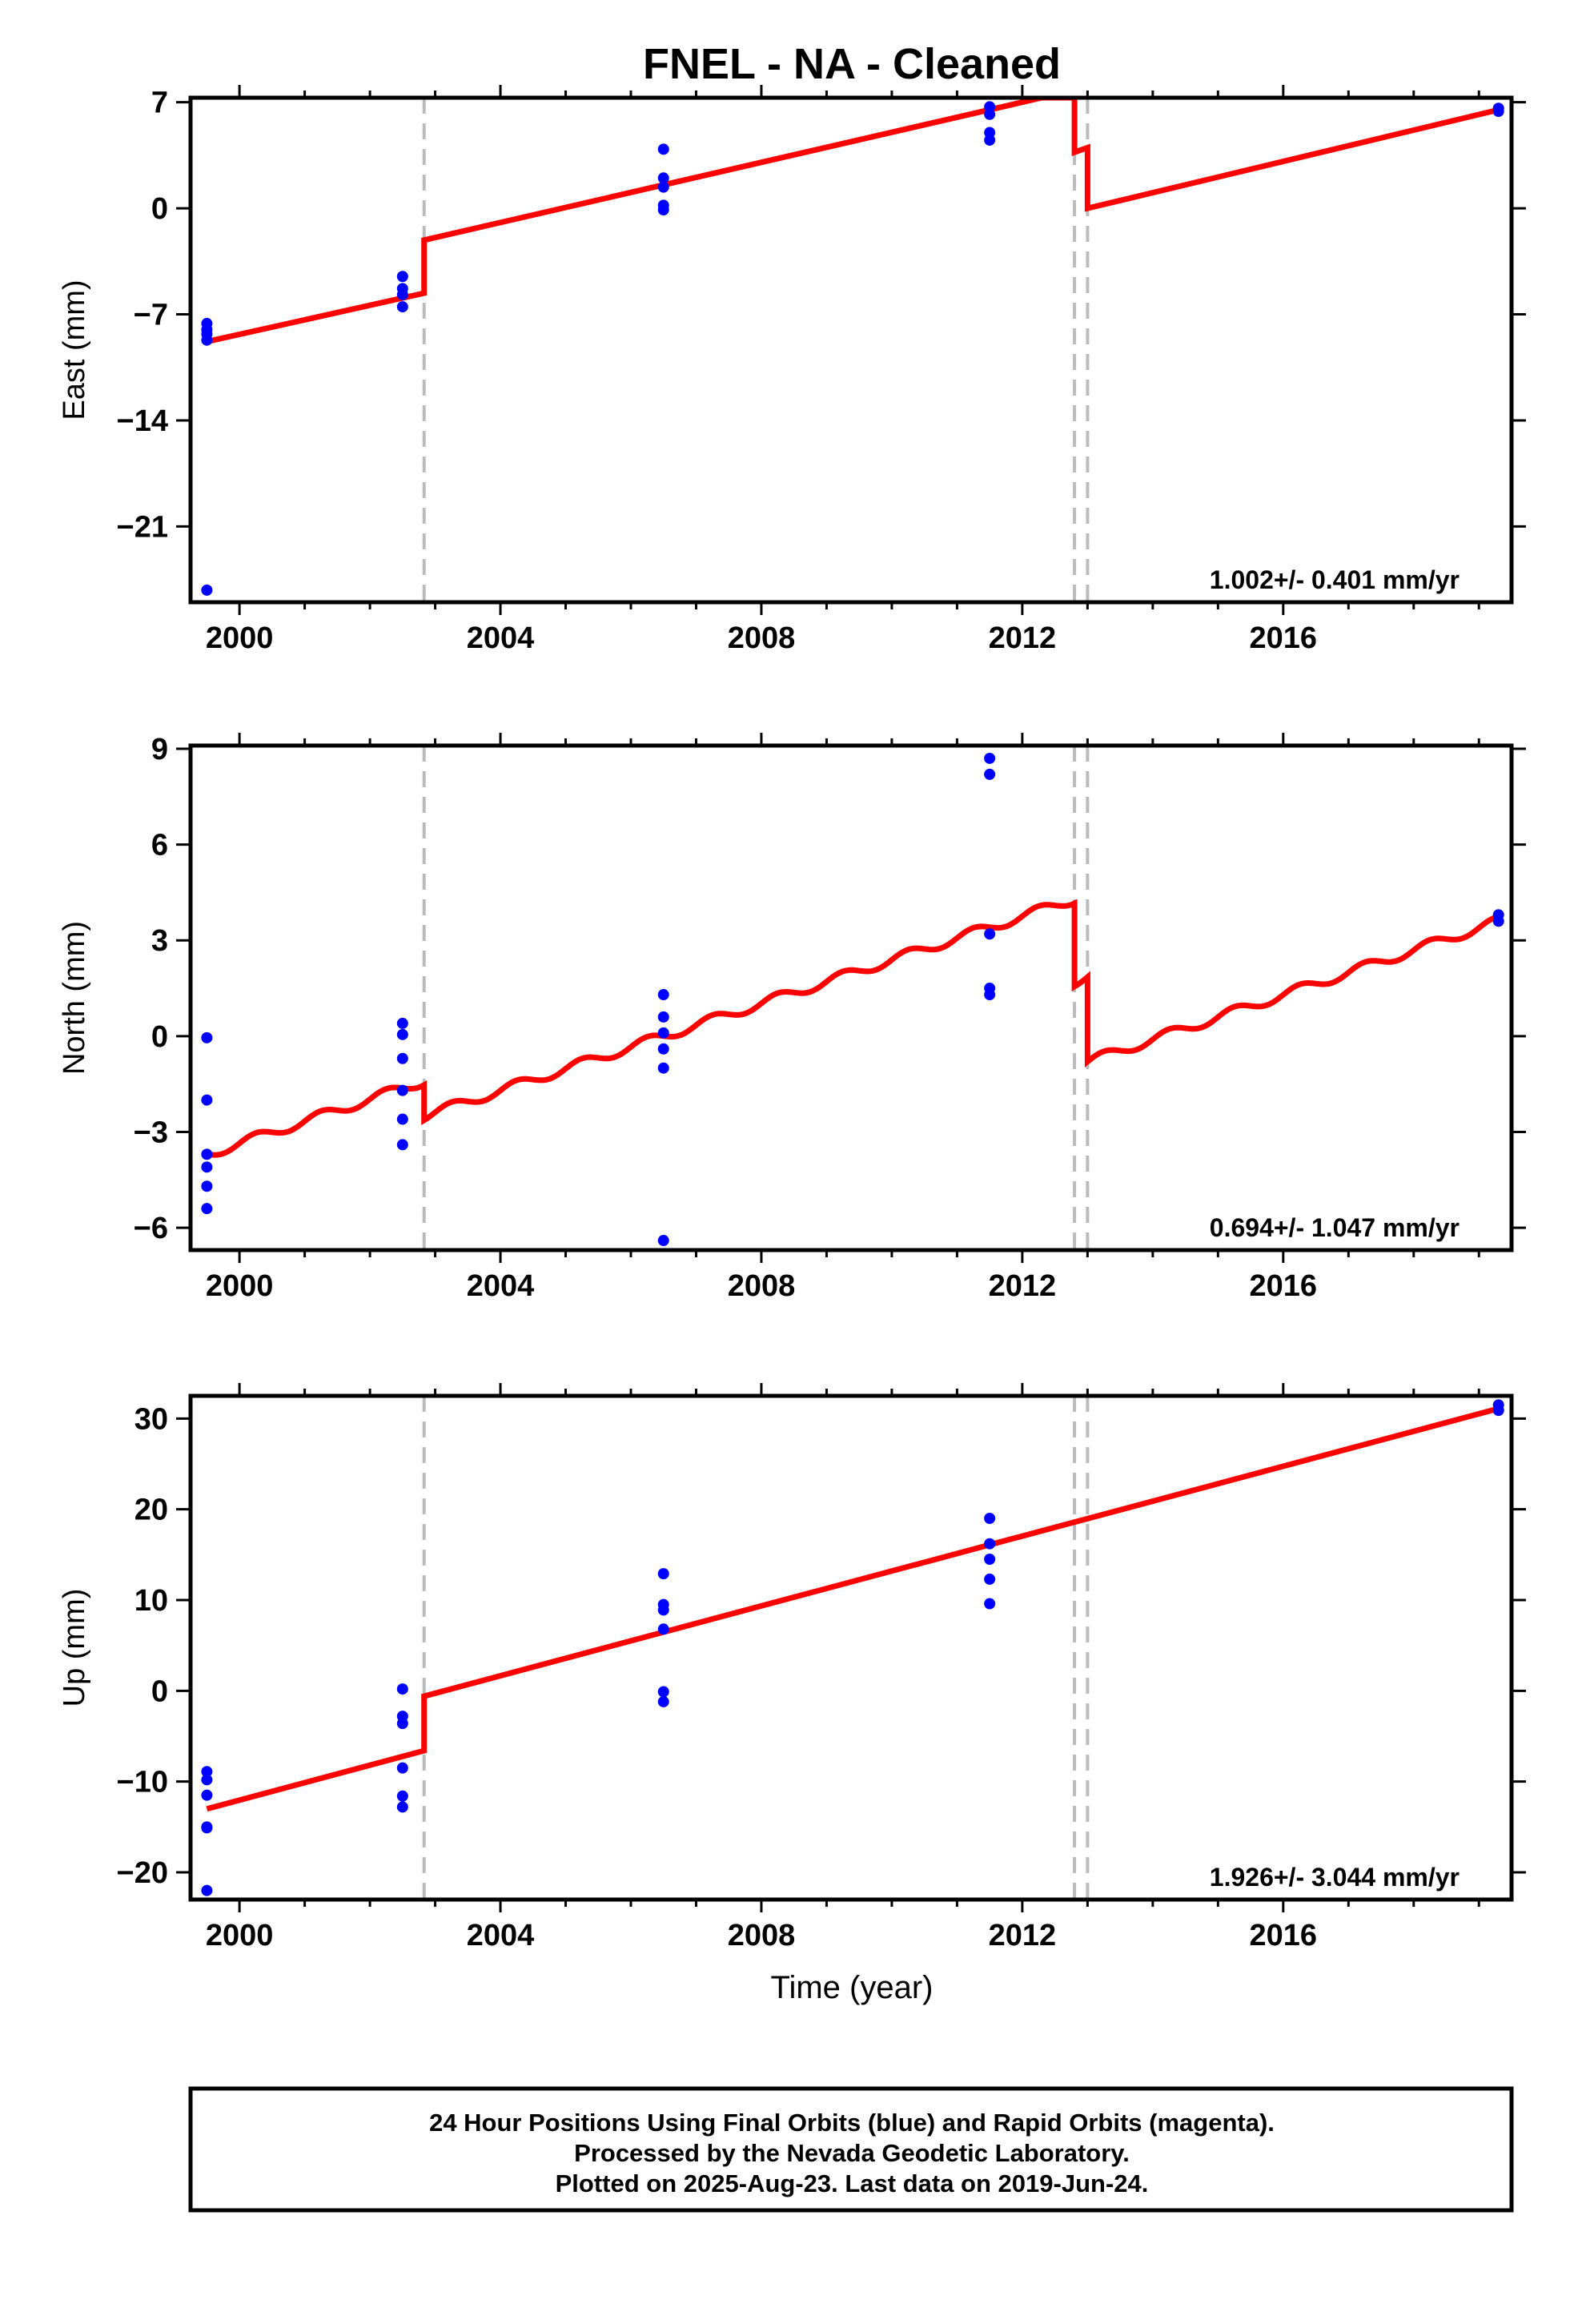 The height and width of the screenshot is (2324, 1582). Describe the element at coordinates (159, 845) in the screenshot. I see `north-ytick-label-1: 6` at that location.